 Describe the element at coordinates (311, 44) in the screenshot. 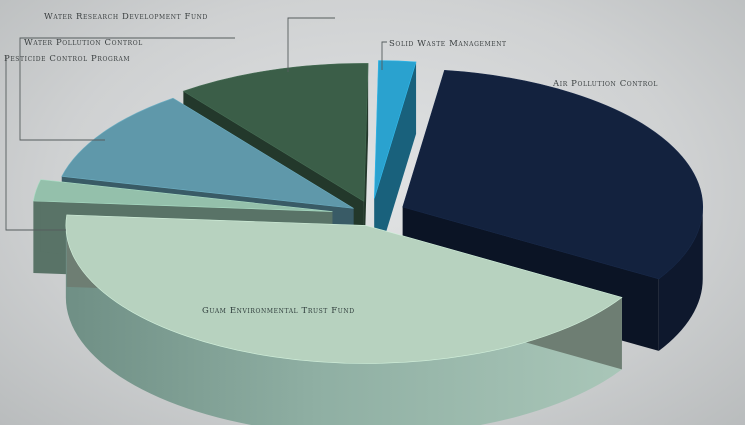

I see `leader-water-research` at that location.